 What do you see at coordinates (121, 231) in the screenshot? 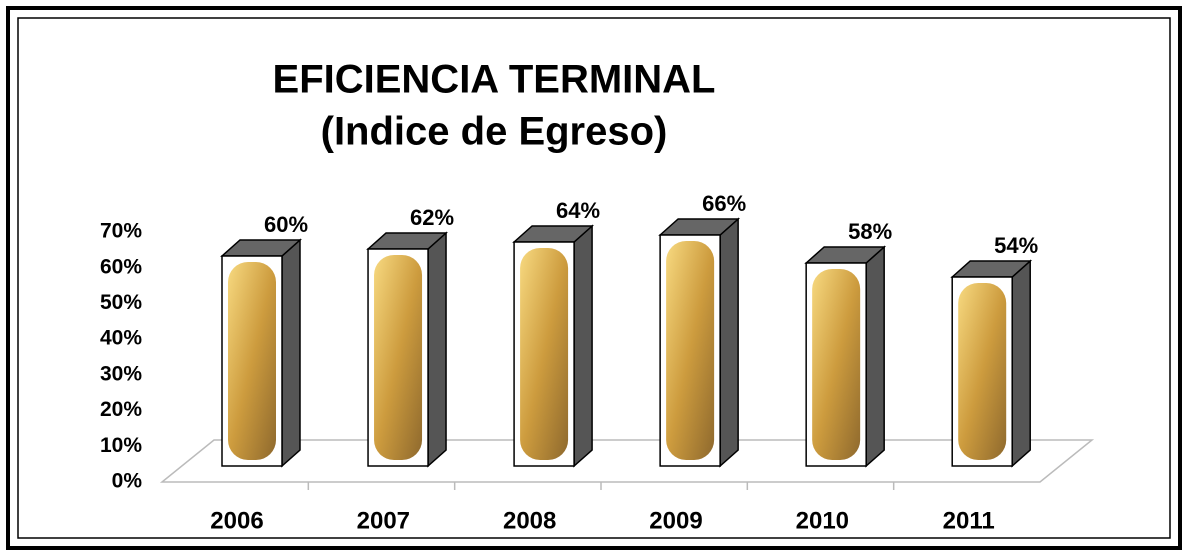
I see `y-tick-label: 70%` at bounding box center [121, 231].